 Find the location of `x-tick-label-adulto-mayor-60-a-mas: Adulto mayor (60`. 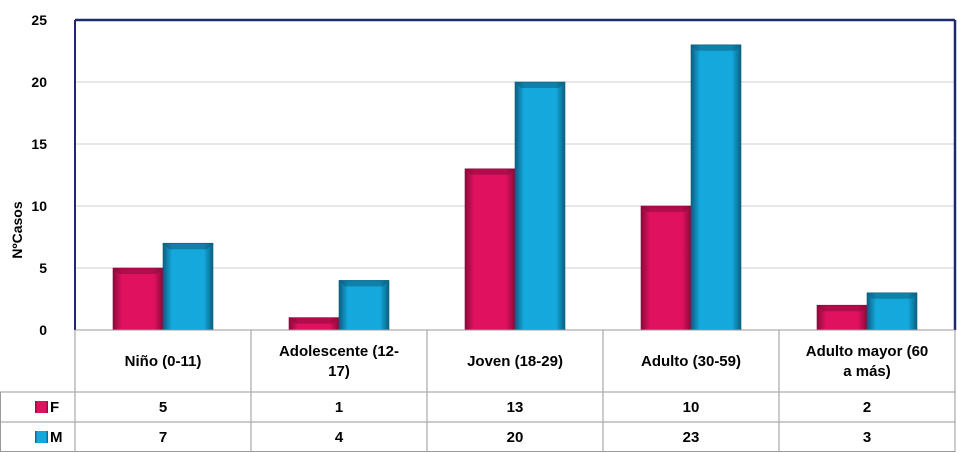

x-tick-label-adulto-mayor-60-a-mas: Adulto mayor (60 is located at coordinates (867, 351).